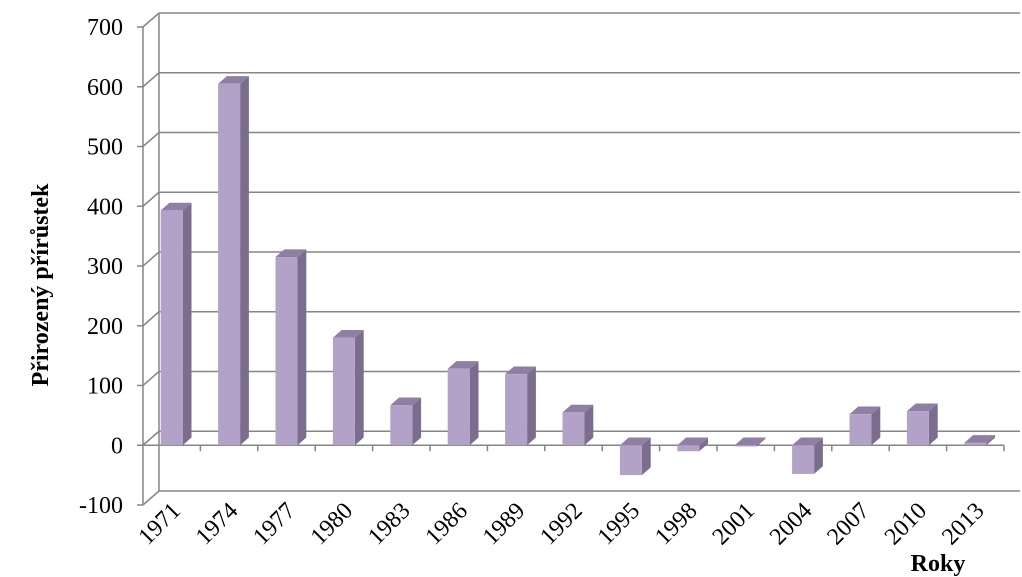  What do you see at coordinates (504, 524) in the screenshot?
I see `x-tick-label: 1989` at bounding box center [504, 524].